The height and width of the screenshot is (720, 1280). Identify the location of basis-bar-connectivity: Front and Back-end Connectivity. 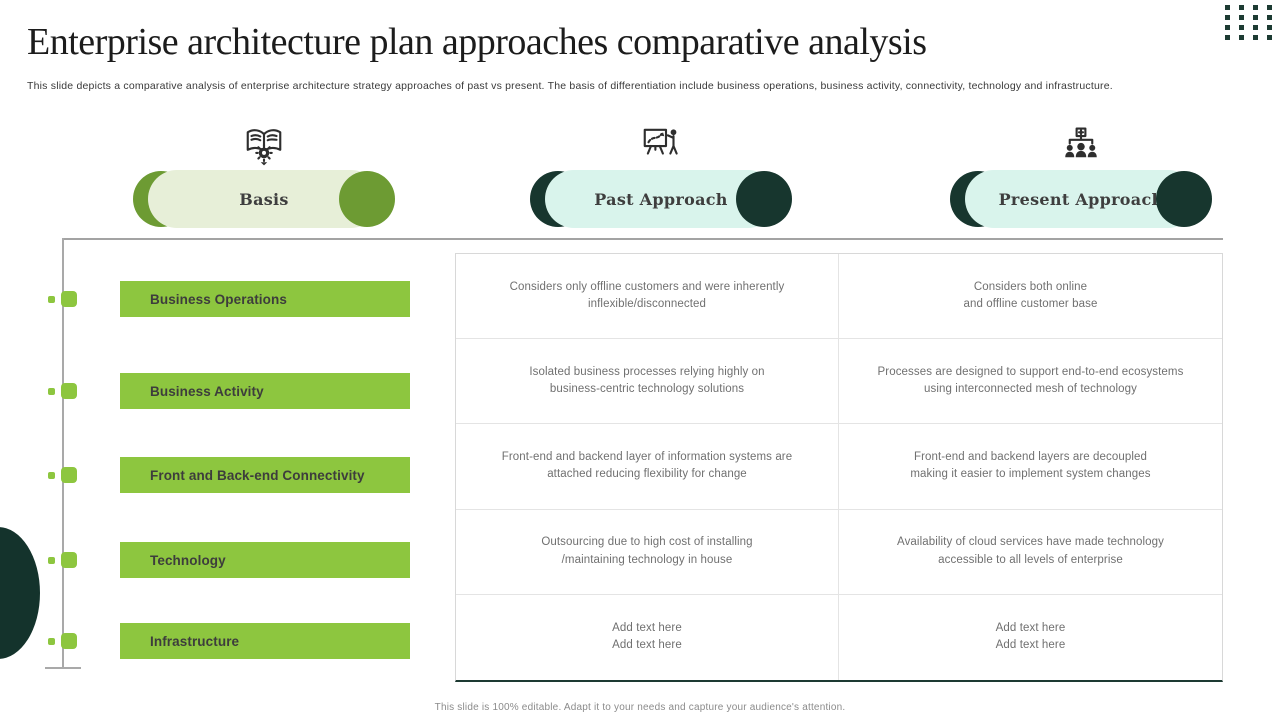
(265, 475).